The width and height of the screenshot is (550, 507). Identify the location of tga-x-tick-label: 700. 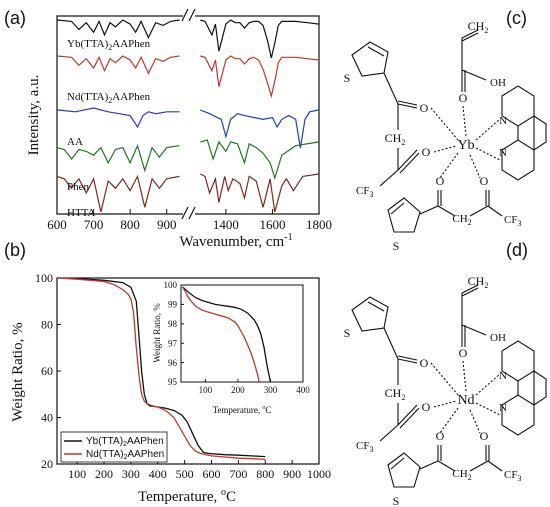
(238, 474).